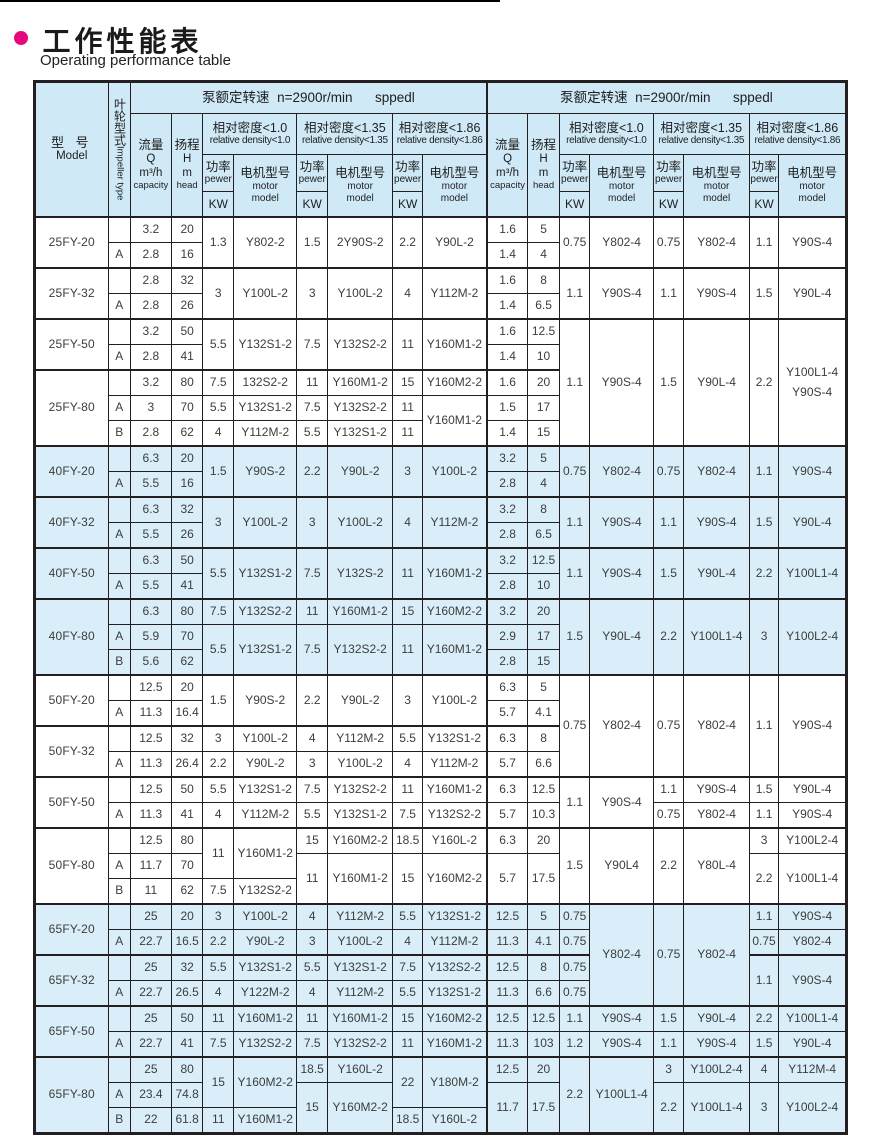 The height and width of the screenshot is (1143, 869). What do you see at coordinates (507, 637) in the screenshot?
I see `table-cell: 2.9` at bounding box center [507, 637].